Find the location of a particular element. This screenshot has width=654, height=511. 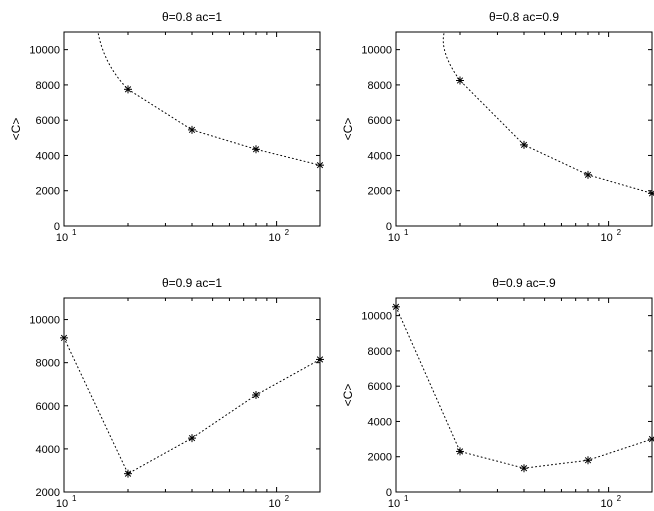

chart-title: θ=0.8 ac=0.9 is located at coordinates (524, 17).